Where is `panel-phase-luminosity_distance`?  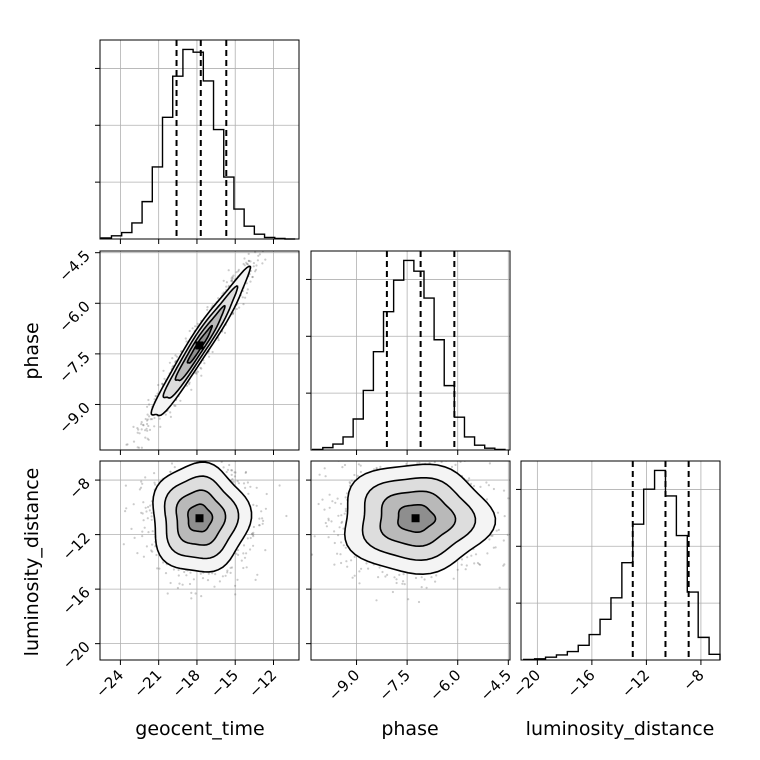
panel-phase-luminosity_distance is located at coordinates (414, 512).